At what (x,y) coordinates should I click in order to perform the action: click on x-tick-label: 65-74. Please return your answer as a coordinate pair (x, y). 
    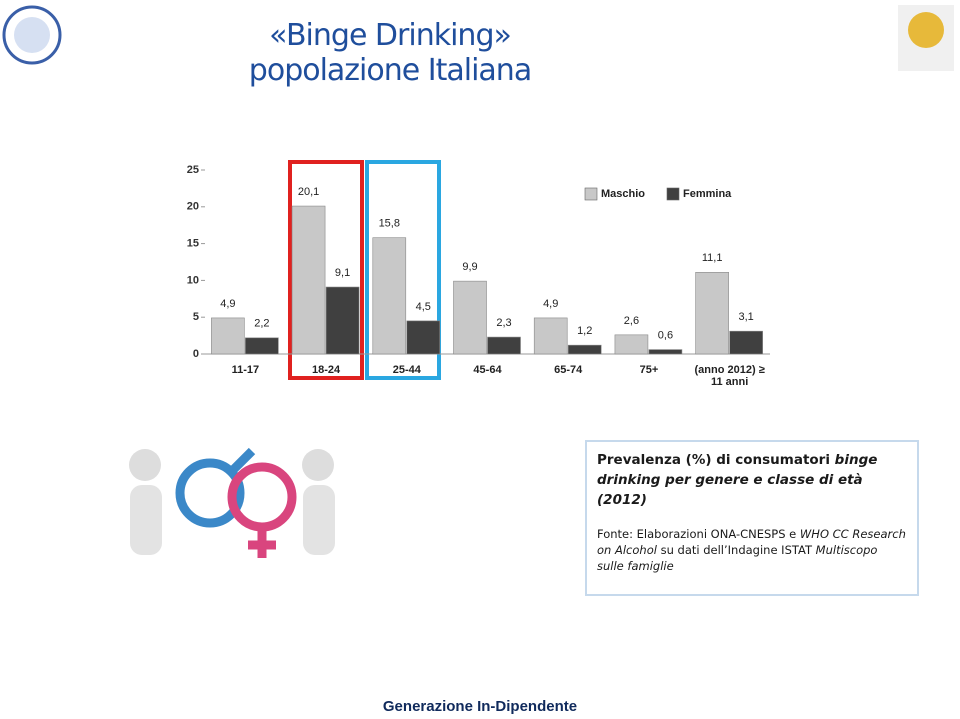
    Looking at the image, I should click on (568, 370).